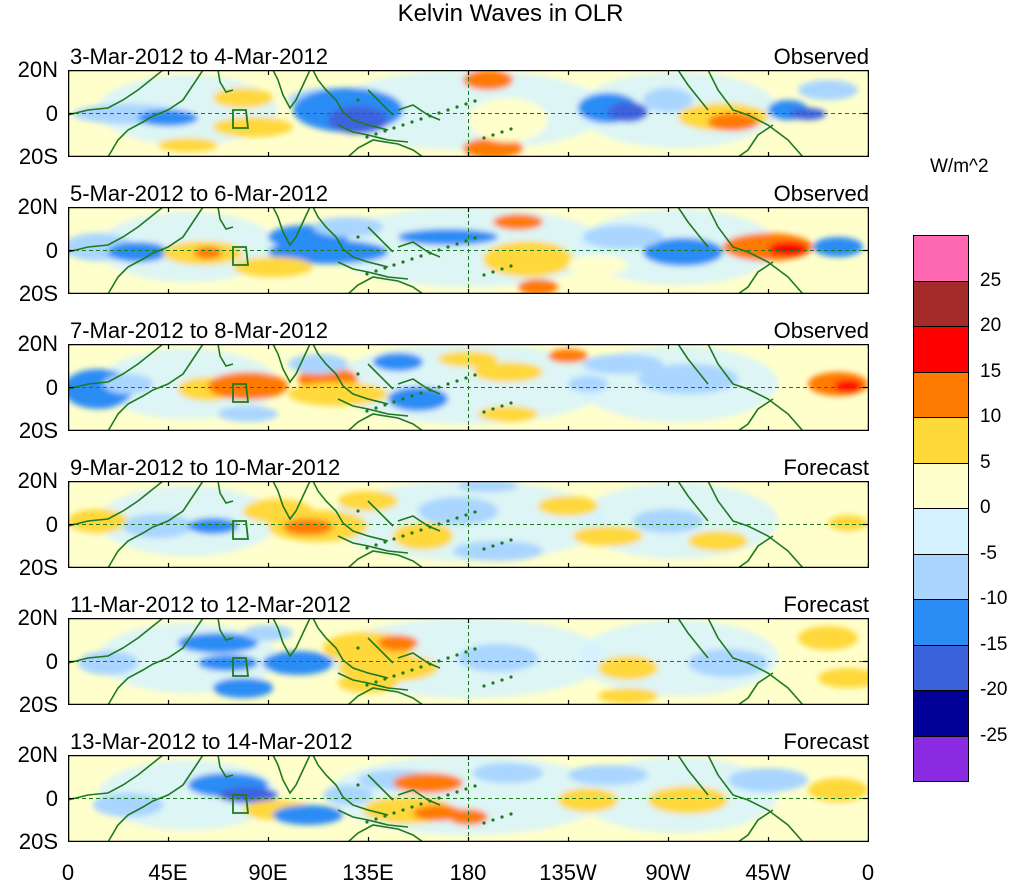 This screenshot has width=1021, height=887. Describe the element at coordinates (510, 13) in the screenshot. I see `map-title: Kelvin Waves in OLR` at that location.